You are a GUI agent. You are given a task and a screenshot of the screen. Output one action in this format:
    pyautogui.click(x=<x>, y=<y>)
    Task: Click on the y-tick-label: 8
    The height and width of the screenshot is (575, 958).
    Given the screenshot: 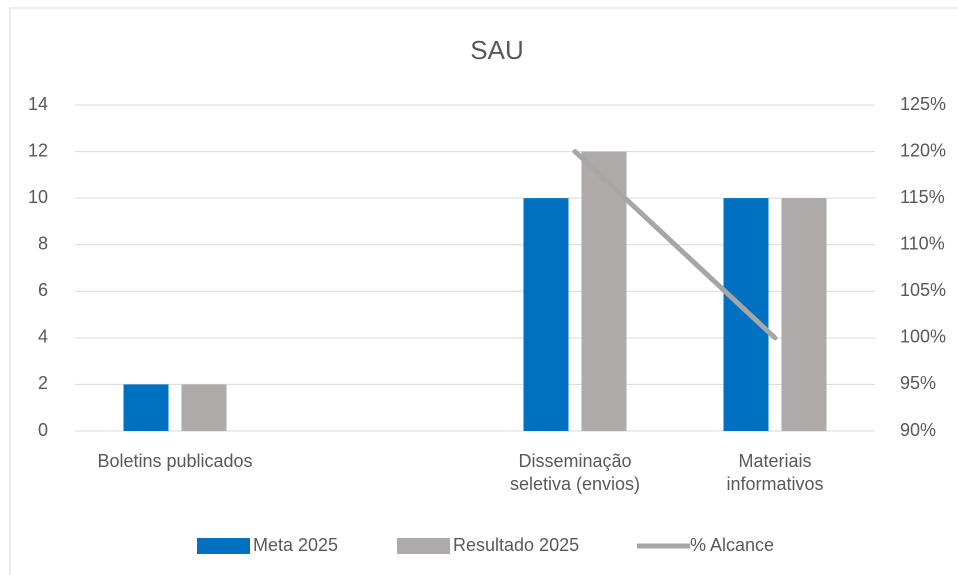 What is the action you would take?
    pyautogui.click(x=43, y=243)
    